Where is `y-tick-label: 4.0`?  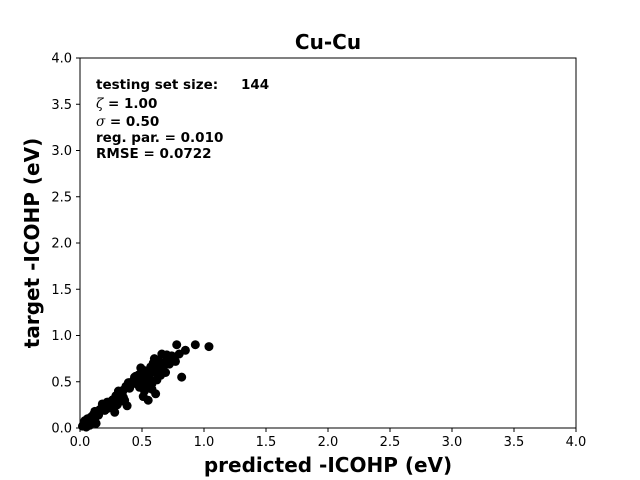
y-tick-label: 4.0 is located at coordinates (61, 59).